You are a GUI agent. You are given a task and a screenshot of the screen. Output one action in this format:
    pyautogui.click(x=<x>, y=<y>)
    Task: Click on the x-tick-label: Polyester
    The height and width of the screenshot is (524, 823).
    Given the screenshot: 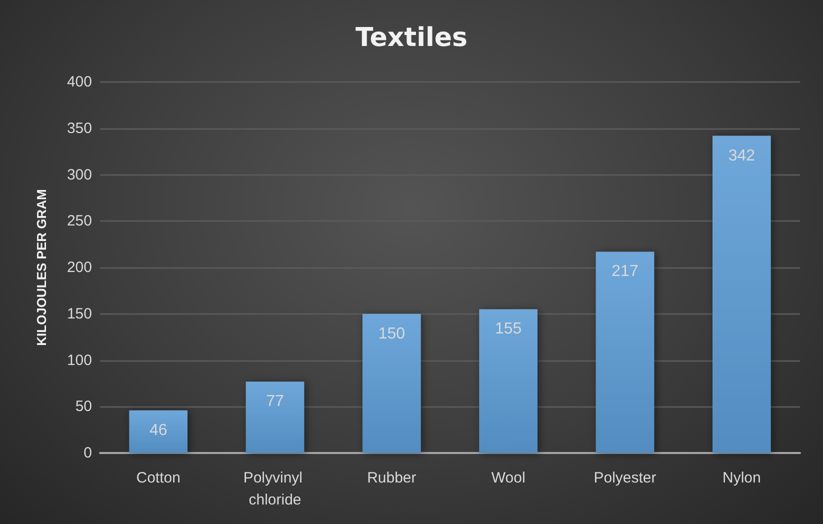 What is the action you would take?
    pyautogui.click(x=625, y=478)
    